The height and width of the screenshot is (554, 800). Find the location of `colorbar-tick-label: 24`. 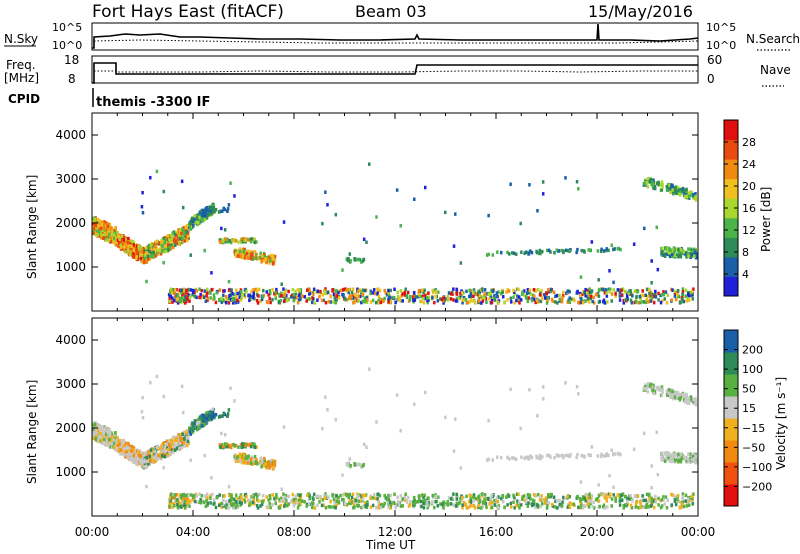

colorbar-tick-label: 24 is located at coordinates (749, 164).